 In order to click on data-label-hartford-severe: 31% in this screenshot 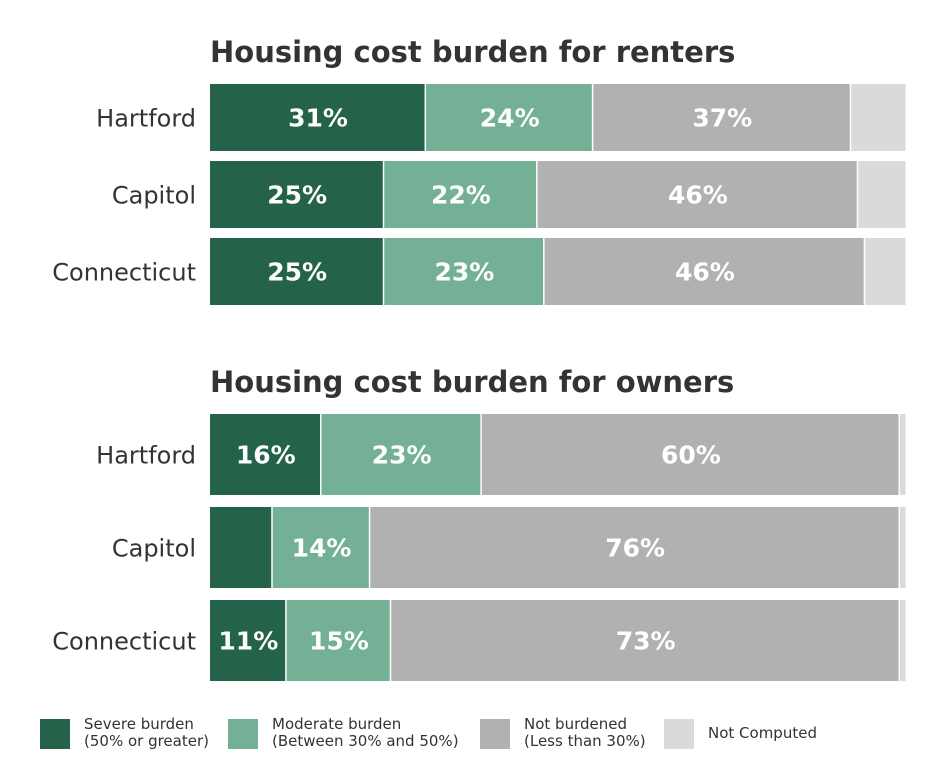, I will do `click(318, 118)`.